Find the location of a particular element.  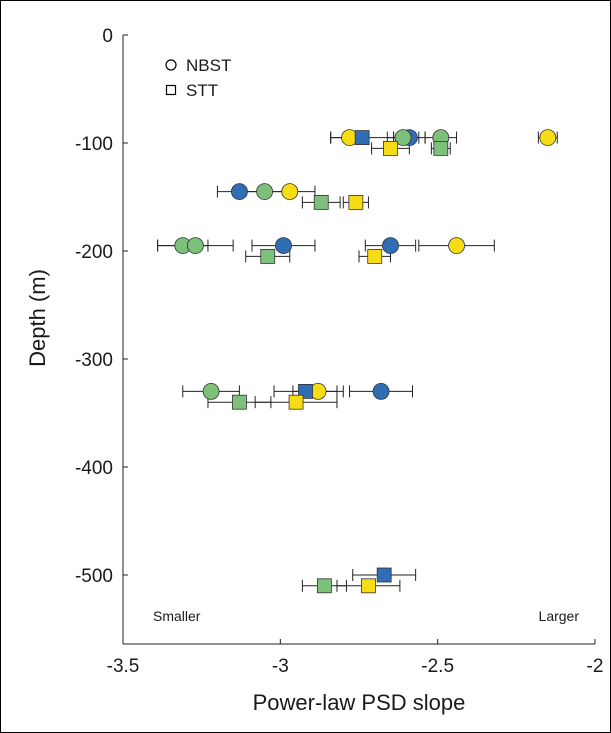

y-tick-label: -200 is located at coordinates (94, 252).